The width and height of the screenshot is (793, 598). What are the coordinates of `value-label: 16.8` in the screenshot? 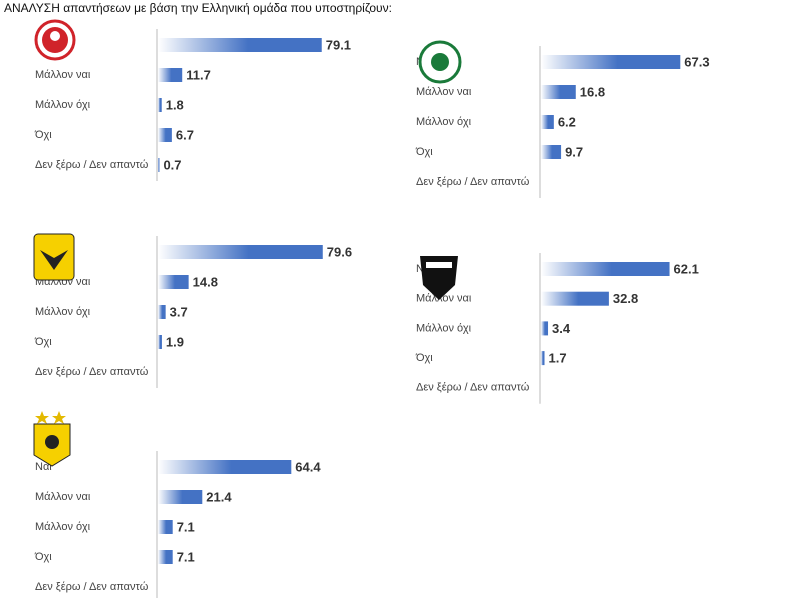 It's located at (592, 91).